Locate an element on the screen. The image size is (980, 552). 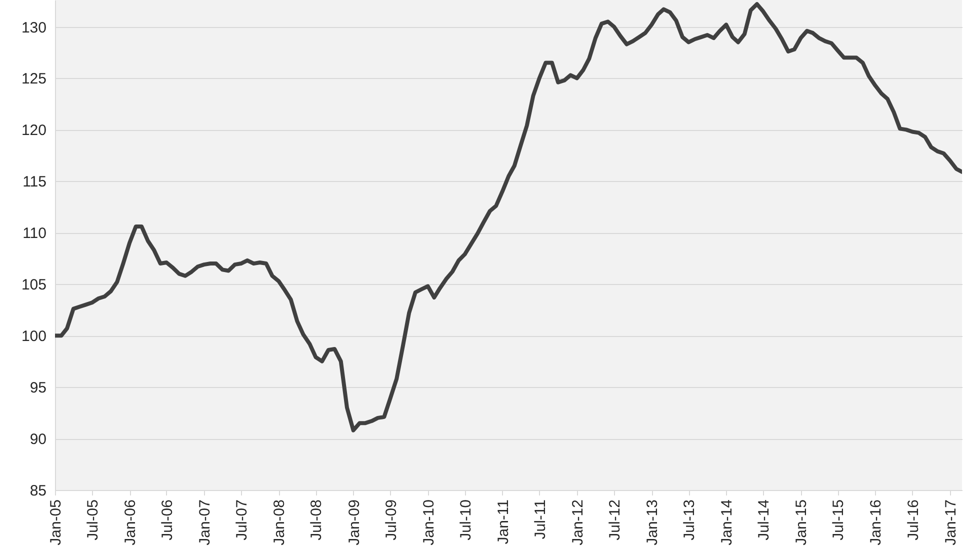
x-tick-label: Jul-09 is located at coordinates (391, 520).